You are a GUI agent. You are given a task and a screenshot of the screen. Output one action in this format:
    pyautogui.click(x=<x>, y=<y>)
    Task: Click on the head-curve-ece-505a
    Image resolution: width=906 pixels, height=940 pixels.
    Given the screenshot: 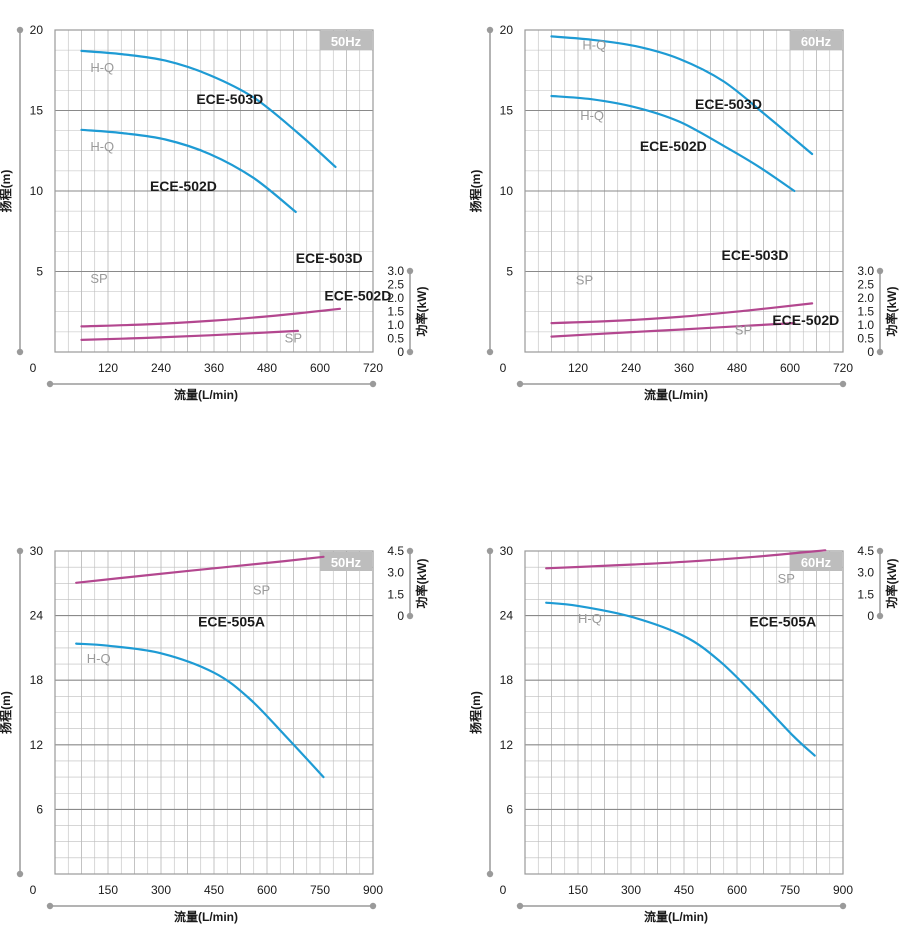 What is the action you would take?
    pyautogui.click(x=680, y=679)
    